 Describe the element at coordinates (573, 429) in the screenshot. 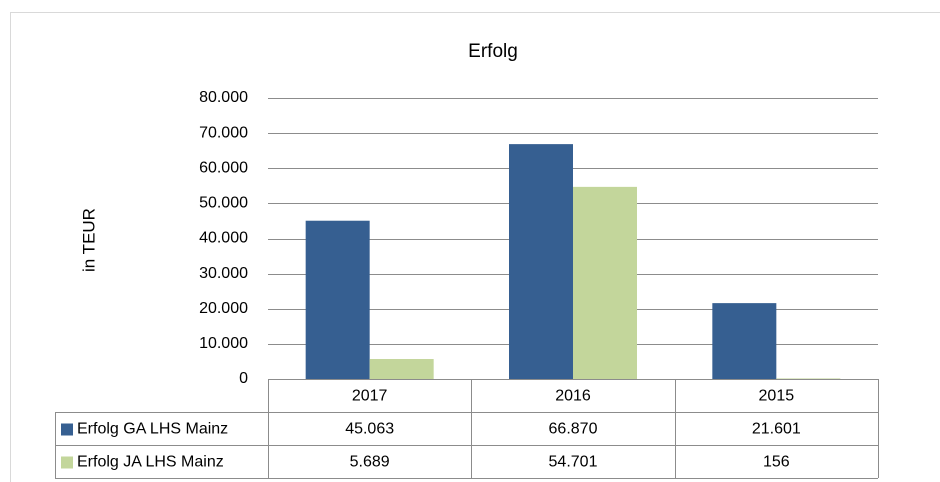

I see `table-value: 66.870` at that location.